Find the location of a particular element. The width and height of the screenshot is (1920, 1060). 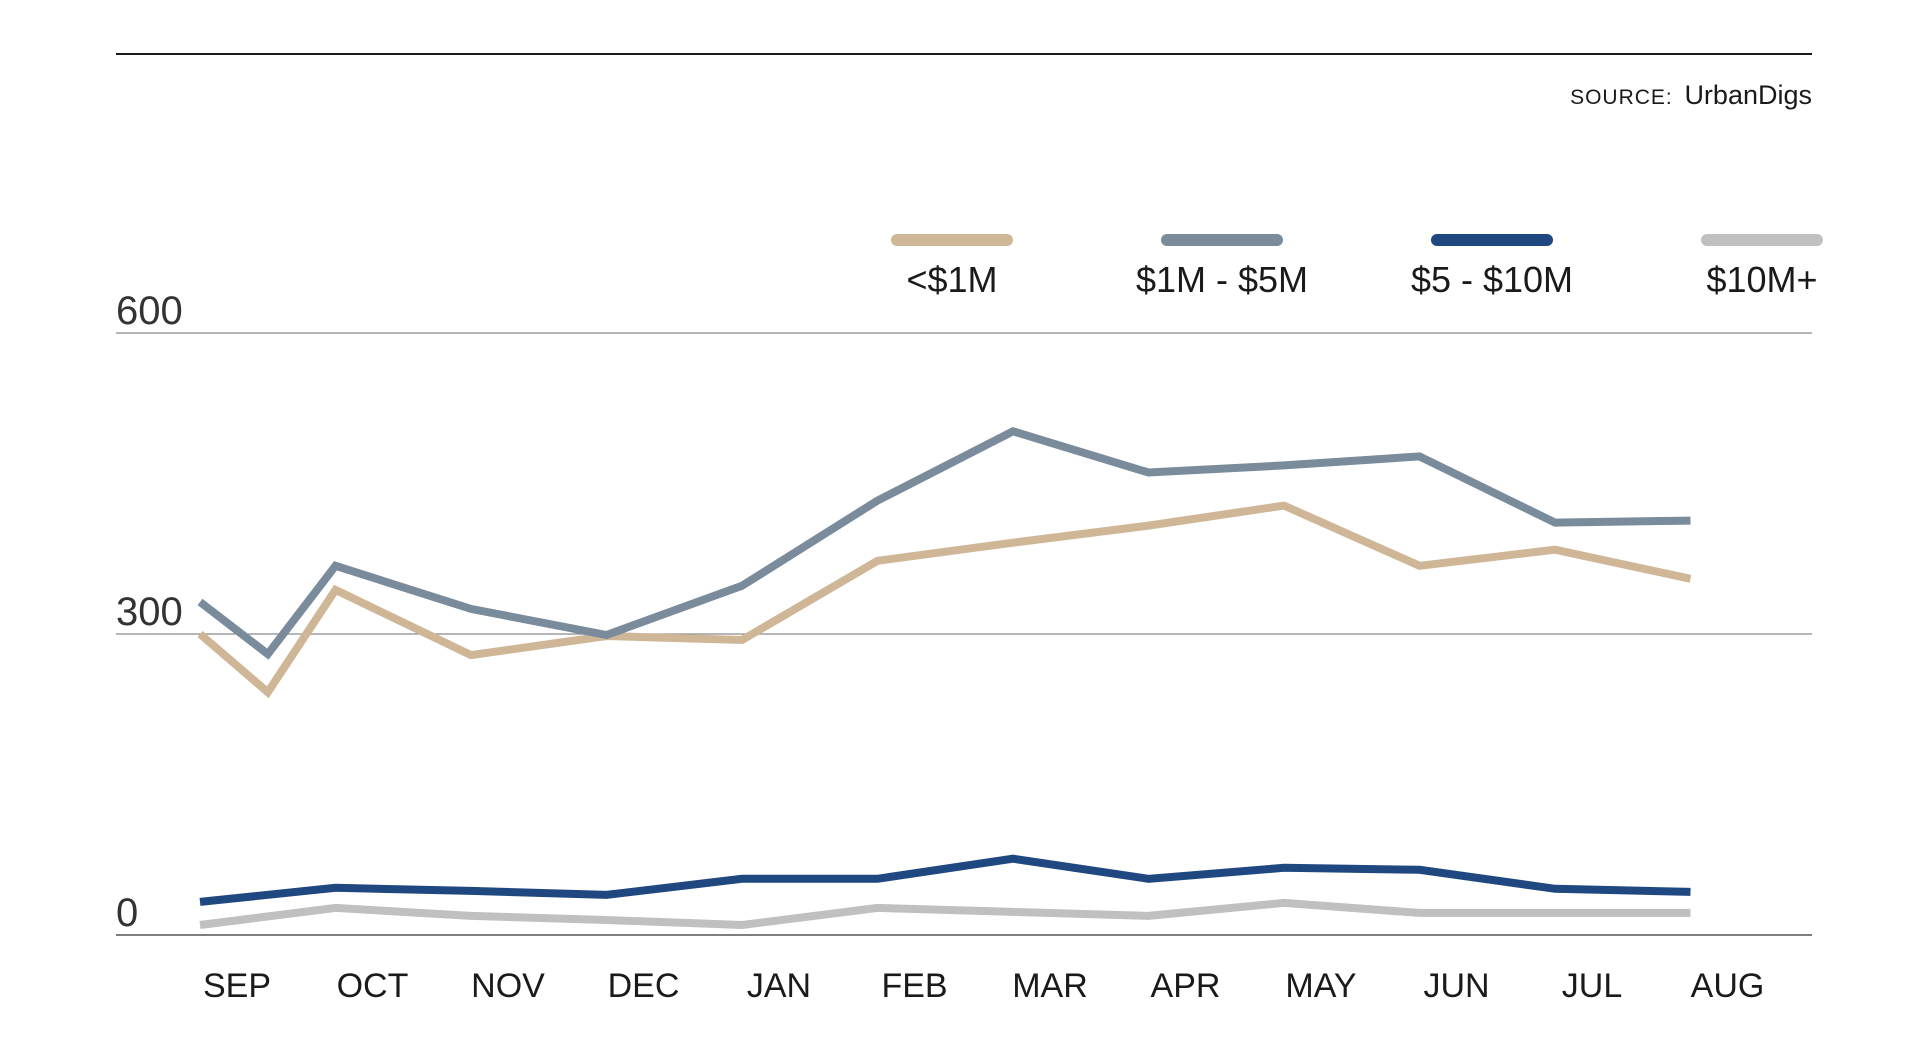

legend-label: $1M - $5M is located at coordinates (1222, 279).